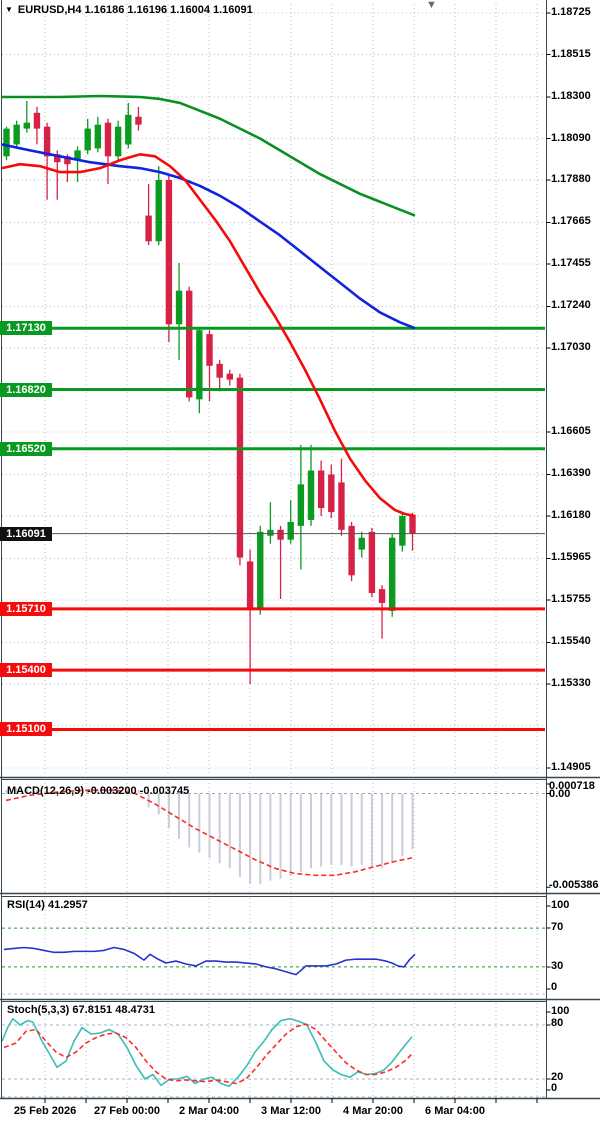 This screenshot has width=600, height=1123. Describe the element at coordinates (571, 682) in the screenshot. I see `price-tick-label: 1.15330` at that location.